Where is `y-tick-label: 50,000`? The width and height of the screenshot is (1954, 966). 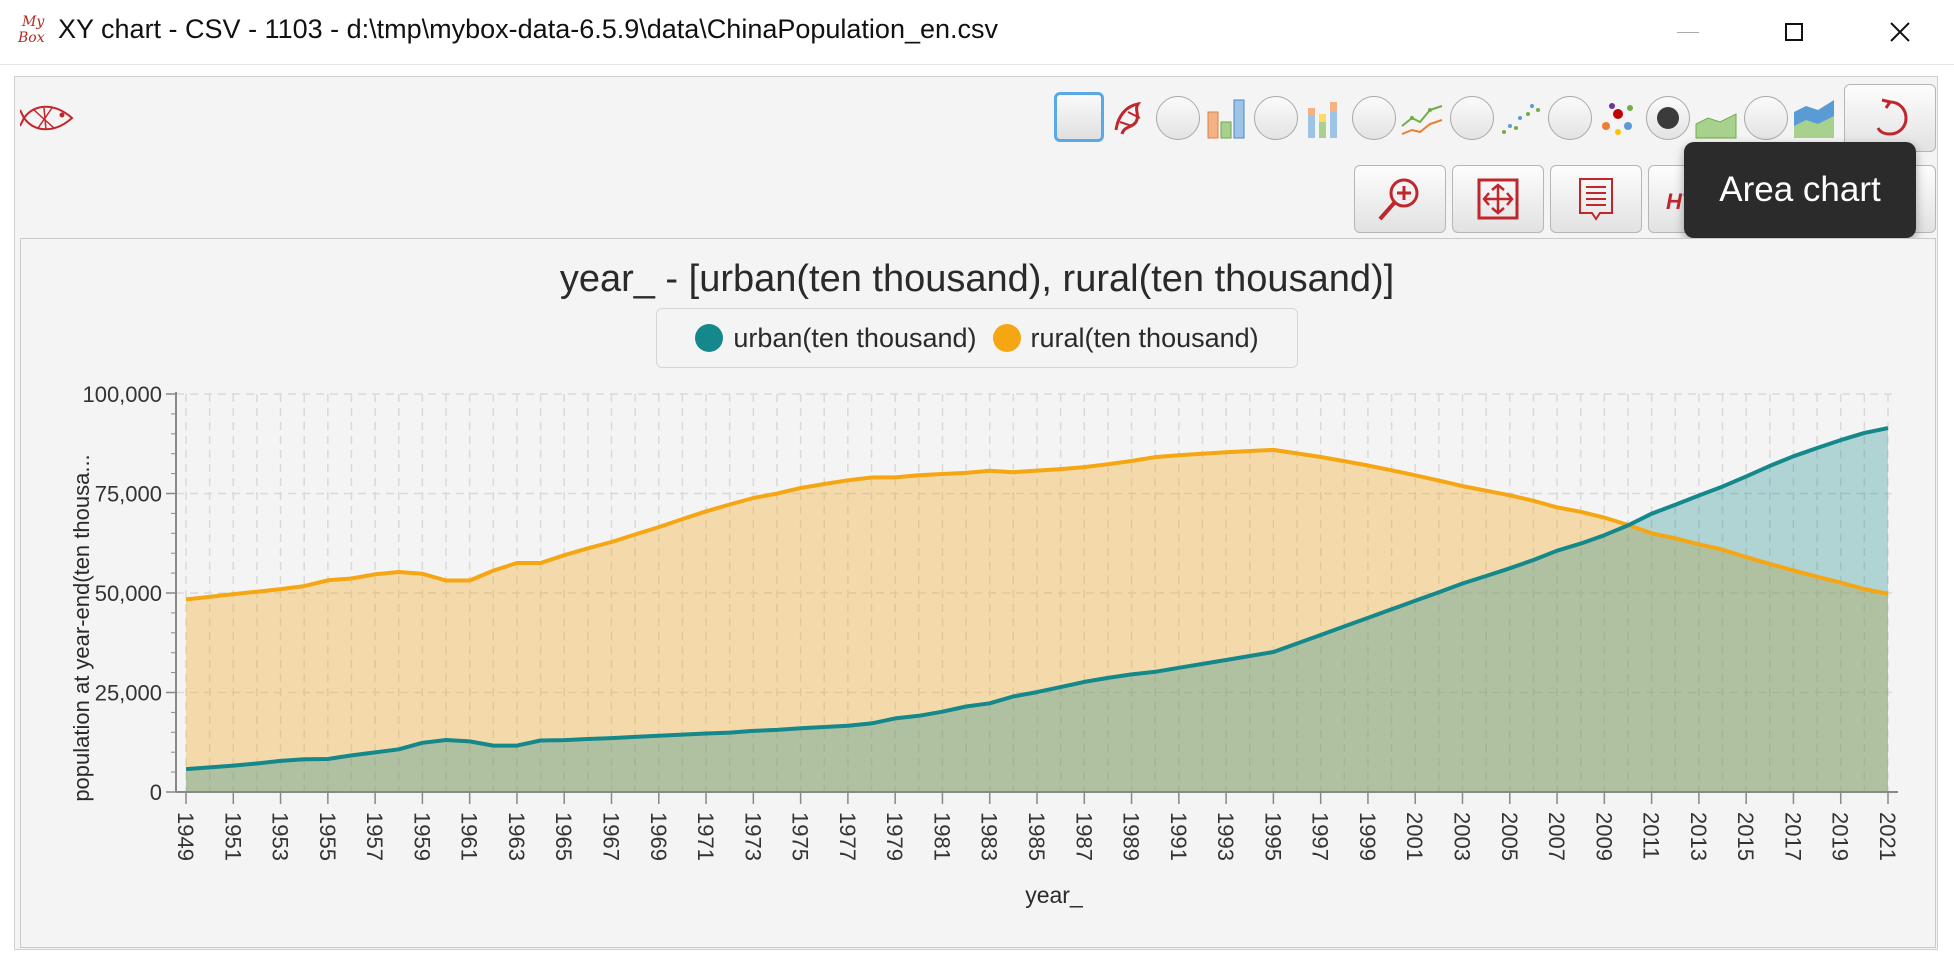
y-tick-label: 50,000 is located at coordinates (128, 593).